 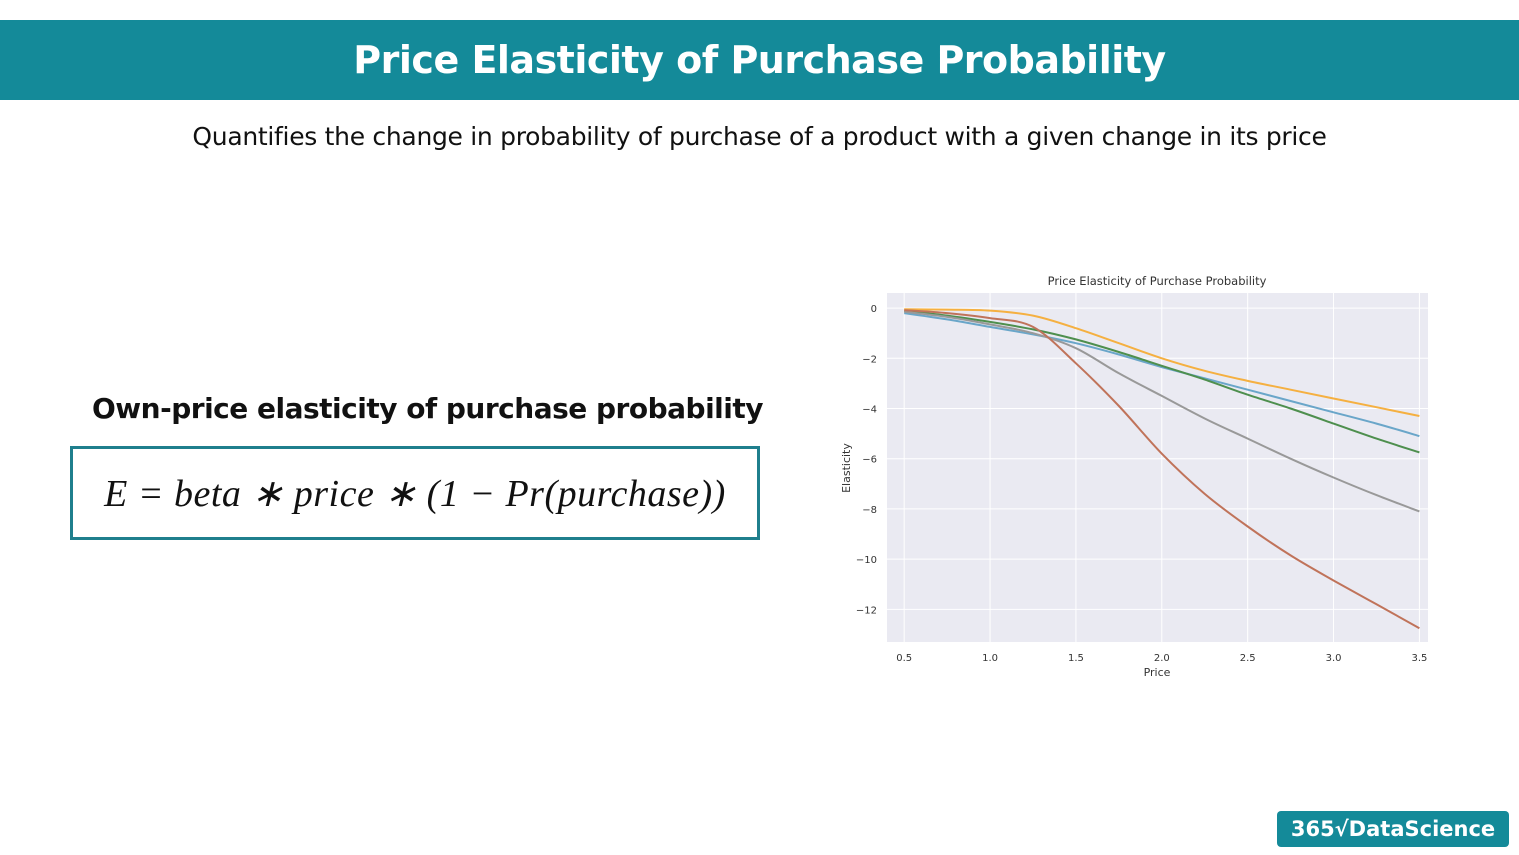 I want to click on y-tick-label: −8, so click(x=869, y=510).